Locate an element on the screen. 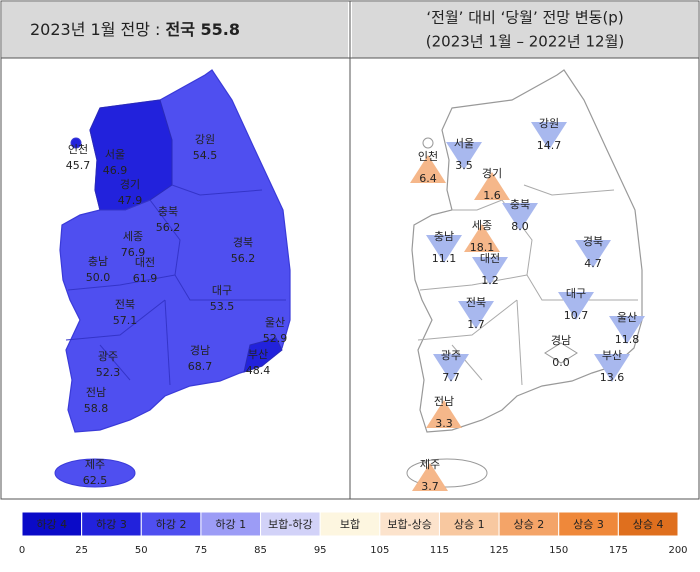  region-name: 전남 is located at coordinates (96, 392).